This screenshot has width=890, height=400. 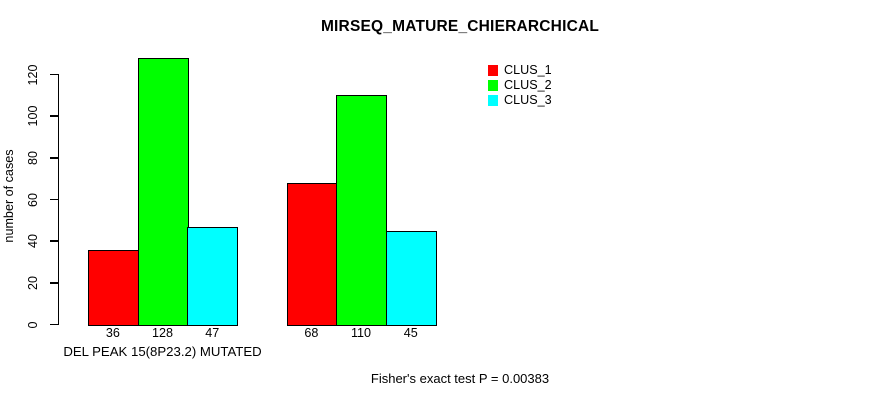 What do you see at coordinates (362, 210) in the screenshot?
I see `bar-clus_2-group2` at bounding box center [362, 210].